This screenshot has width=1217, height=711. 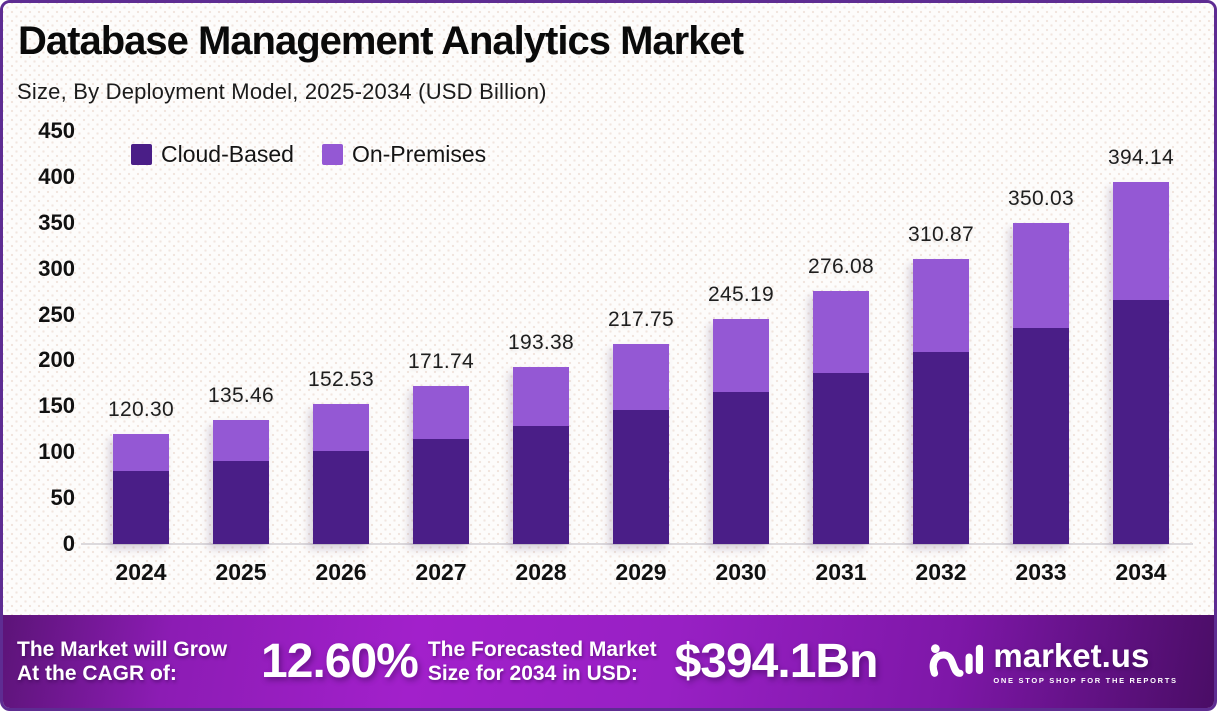 I want to click on brand-text: market.us ONE STOP SHOP FOR THE REPORTS, so click(x=1085, y=662).